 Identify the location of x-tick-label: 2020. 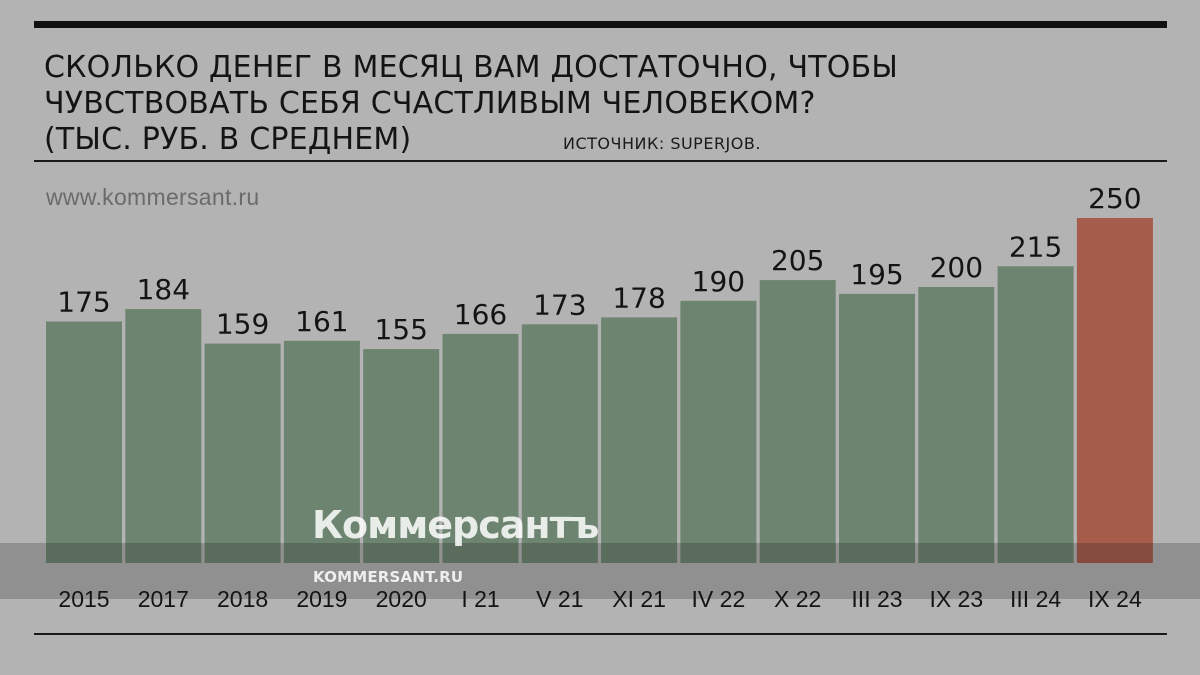
(401, 599).